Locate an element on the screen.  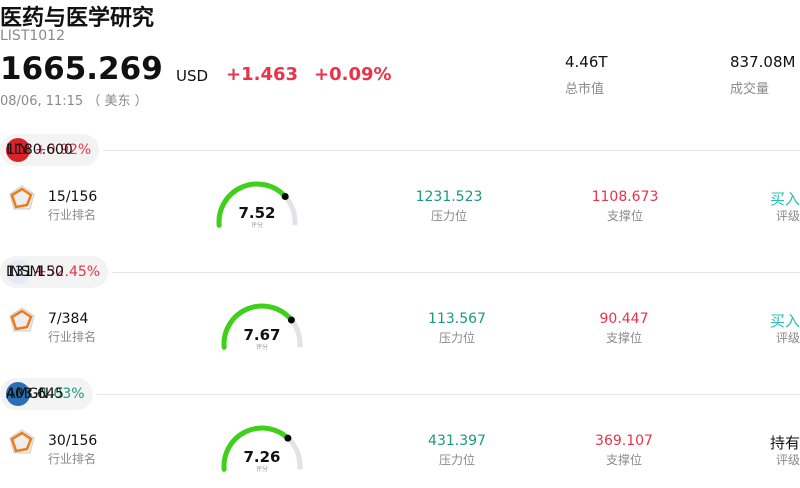
stock-change: +32.45% is located at coordinates (68, 272).